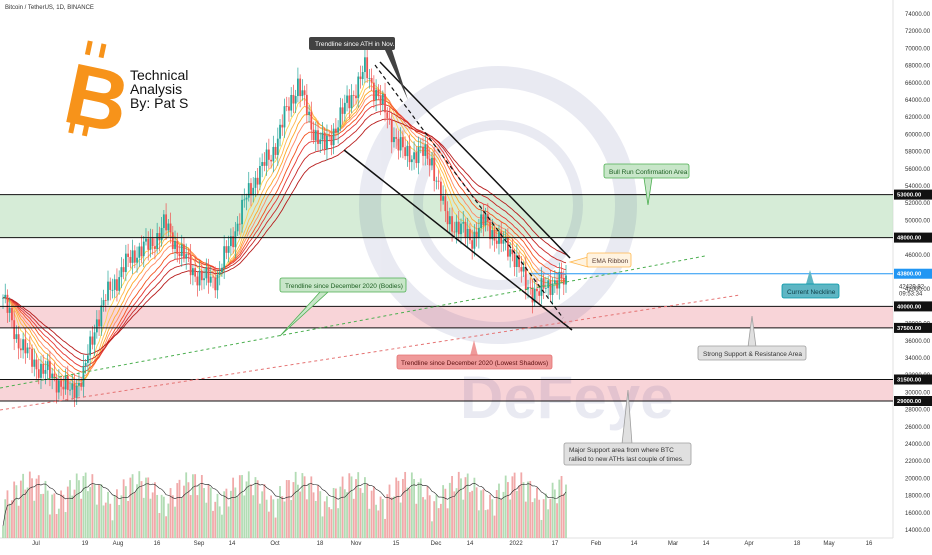 The height and width of the screenshot is (555, 932). Describe the element at coordinates (810, 284) in the screenshot. I see `annotation-neckline: Current Neckline` at that location.